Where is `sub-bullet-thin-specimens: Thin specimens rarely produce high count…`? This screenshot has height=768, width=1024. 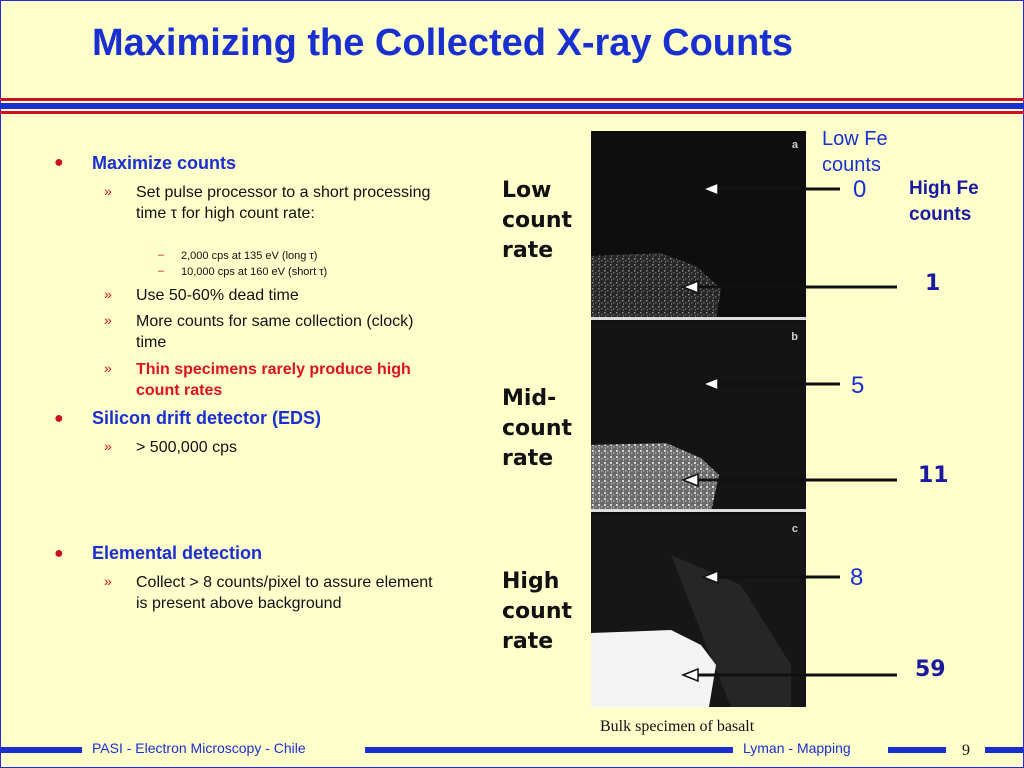 sub-bullet-thin-specimens: Thin specimens rarely produce high count… is located at coordinates (273, 380).